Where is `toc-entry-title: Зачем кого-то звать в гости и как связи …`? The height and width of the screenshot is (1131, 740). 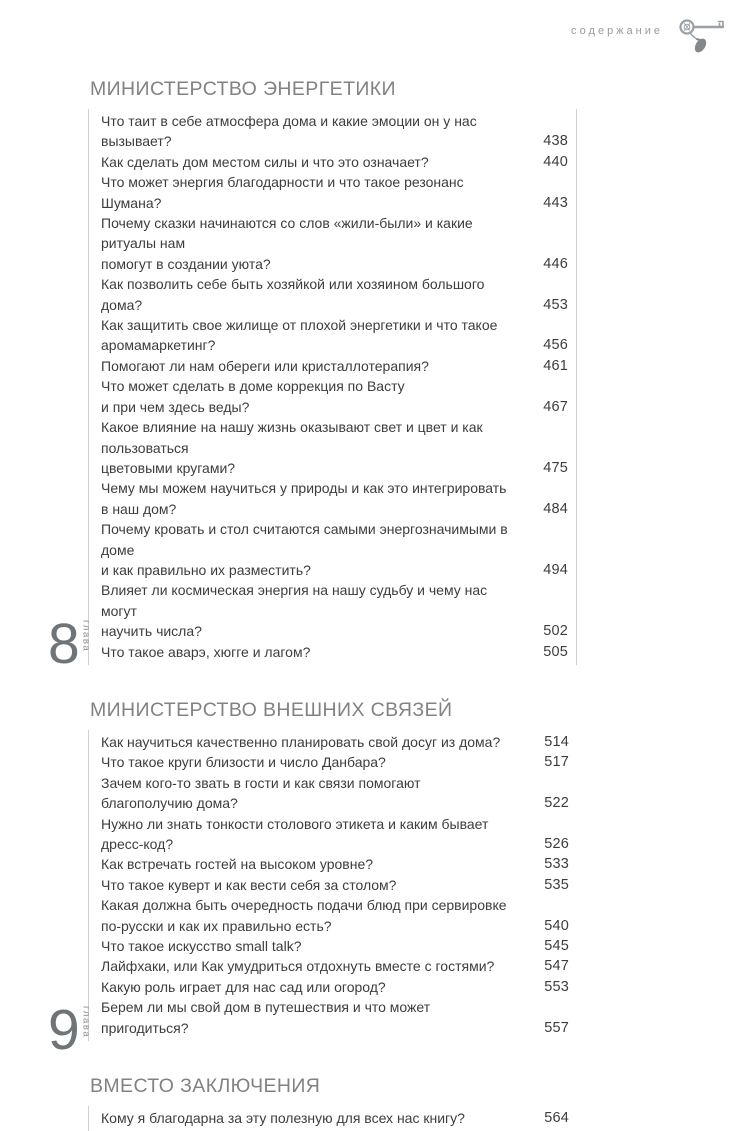
toc-entry-title: Зачем кого-то звать в гости и как связи … is located at coordinates (261, 793).